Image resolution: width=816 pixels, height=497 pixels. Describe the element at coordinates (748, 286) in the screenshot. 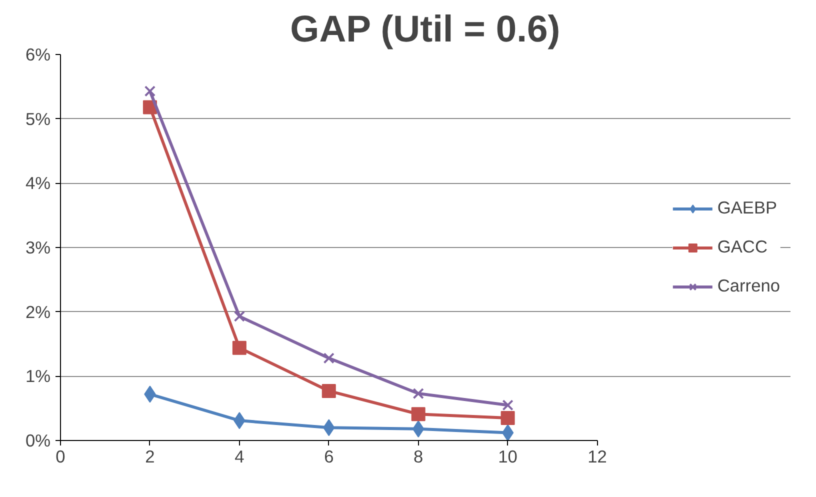

I see `legend-label: Carreno` at that location.